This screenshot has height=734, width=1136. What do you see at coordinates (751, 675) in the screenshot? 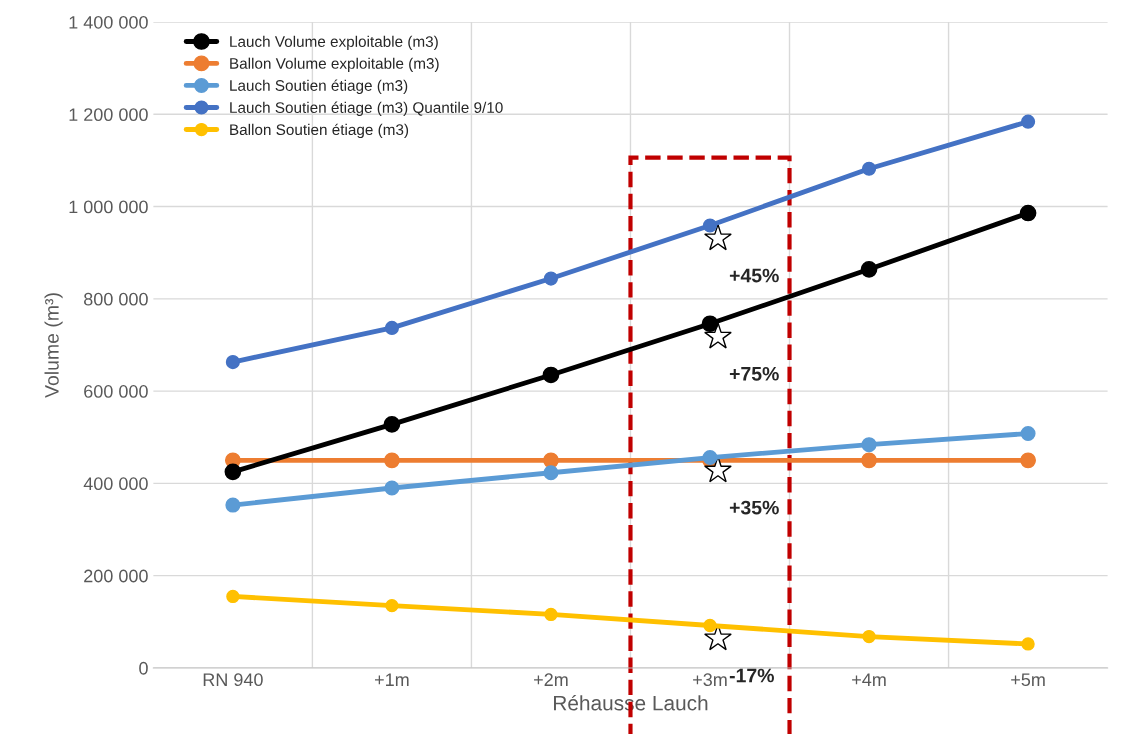
I see `annotation: -17%` at bounding box center [751, 675].